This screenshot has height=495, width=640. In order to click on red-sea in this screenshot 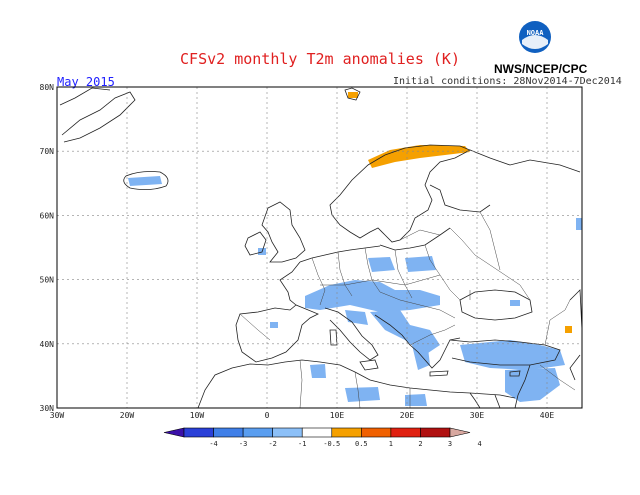, I will do `click(497, 401)`.